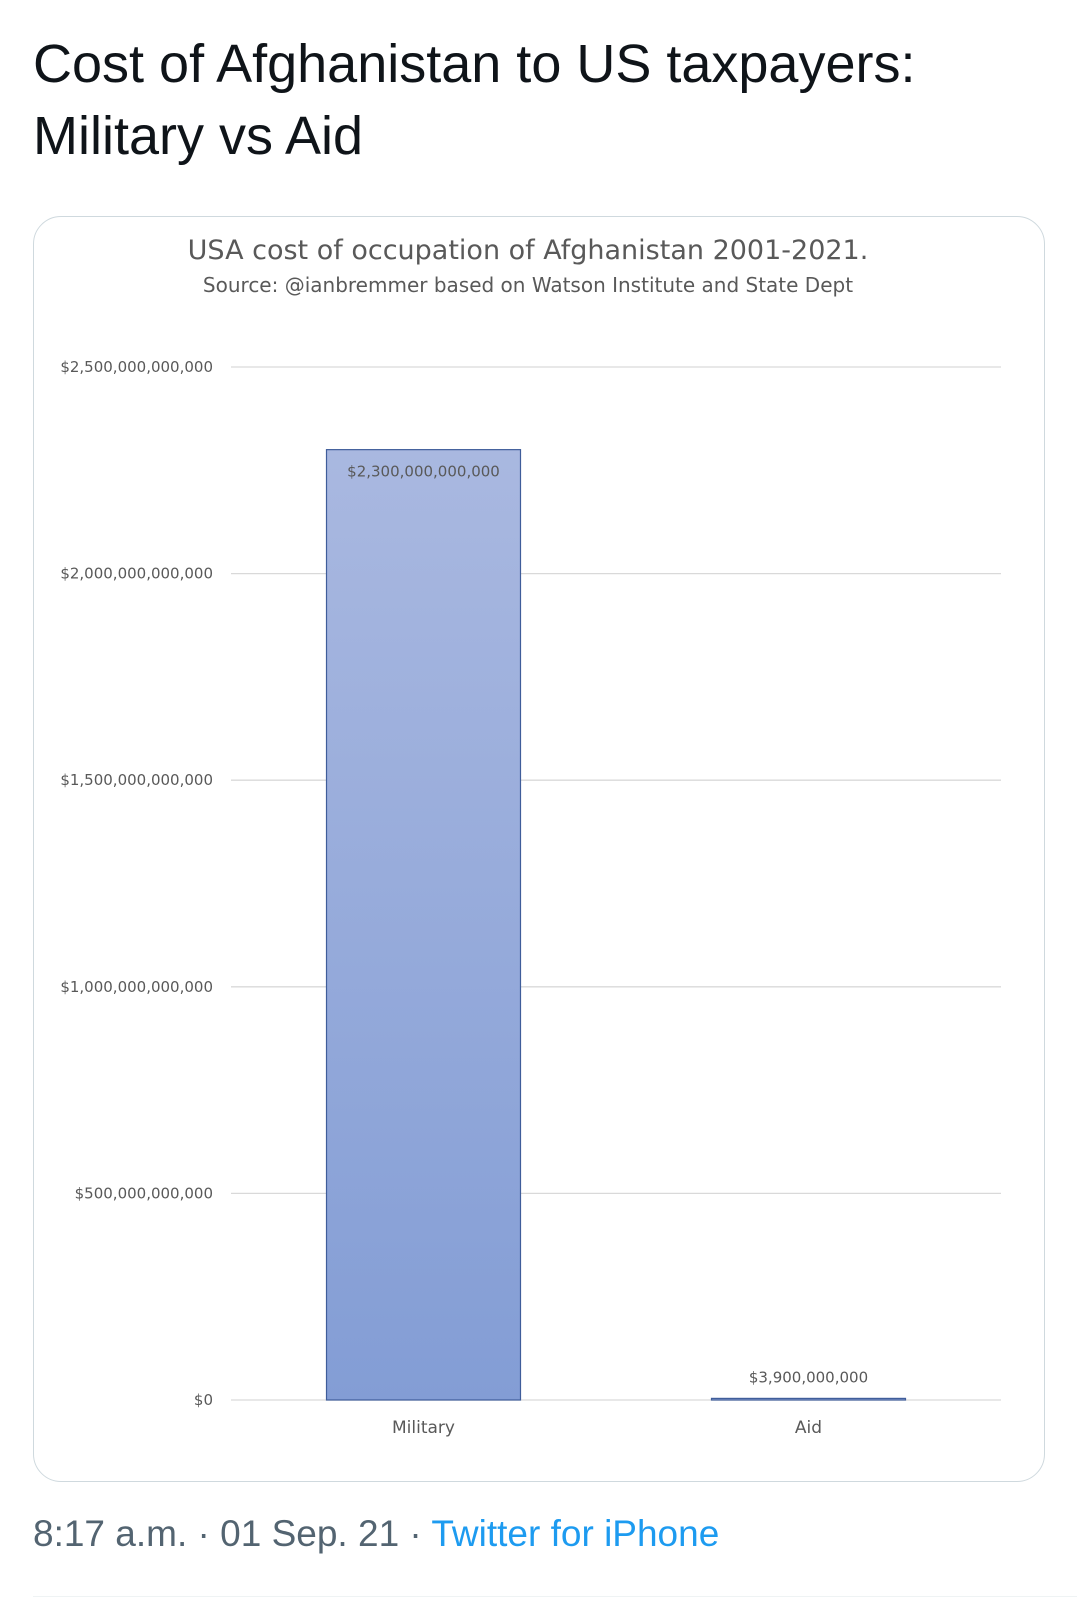 This screenshot has height=1600, width=1077. Describe the element at coordinates (575, 1533) in the screenshot. I see `tweet-source-link: Twitter for iPhone` at that location.